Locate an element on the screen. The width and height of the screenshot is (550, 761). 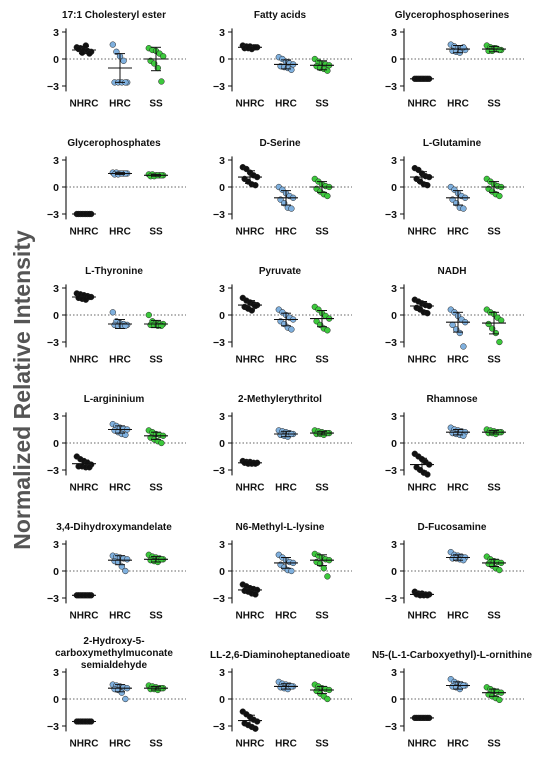
chart-panel: L-argininium 3 0 −3 NHRC HRC SS is located at coordinates (116, 443).